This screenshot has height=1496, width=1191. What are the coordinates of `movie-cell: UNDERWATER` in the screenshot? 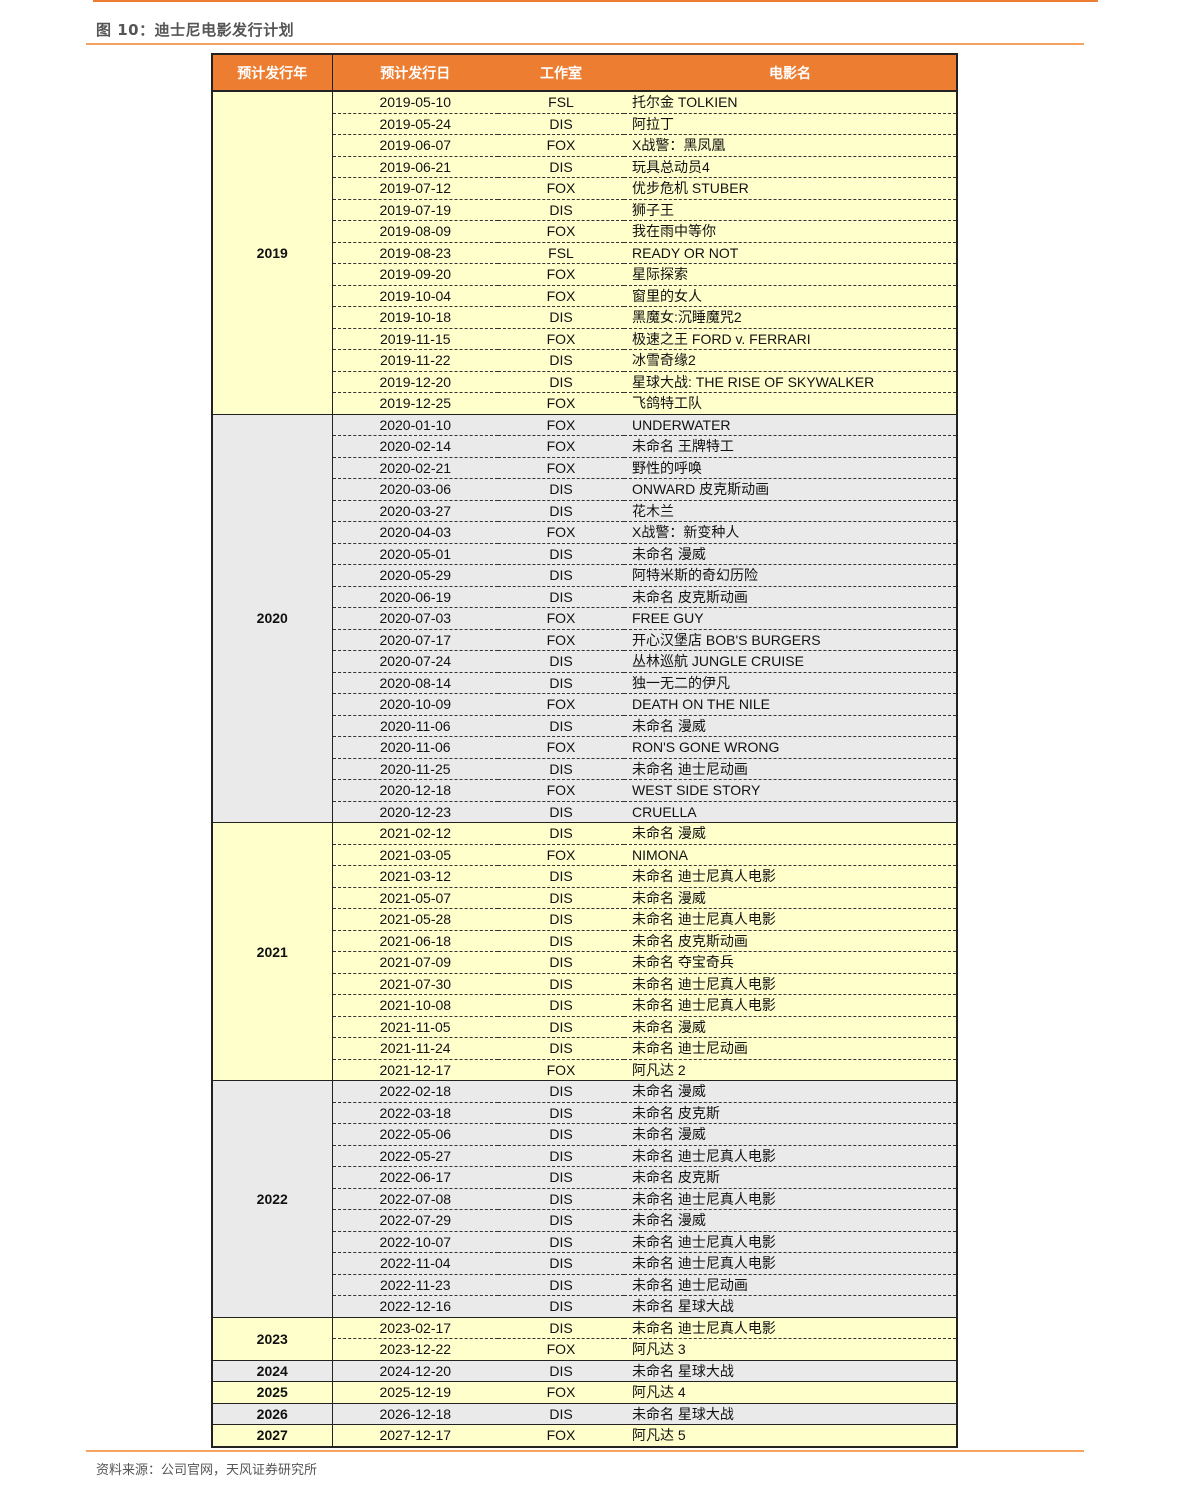 It's located at (790, 425).